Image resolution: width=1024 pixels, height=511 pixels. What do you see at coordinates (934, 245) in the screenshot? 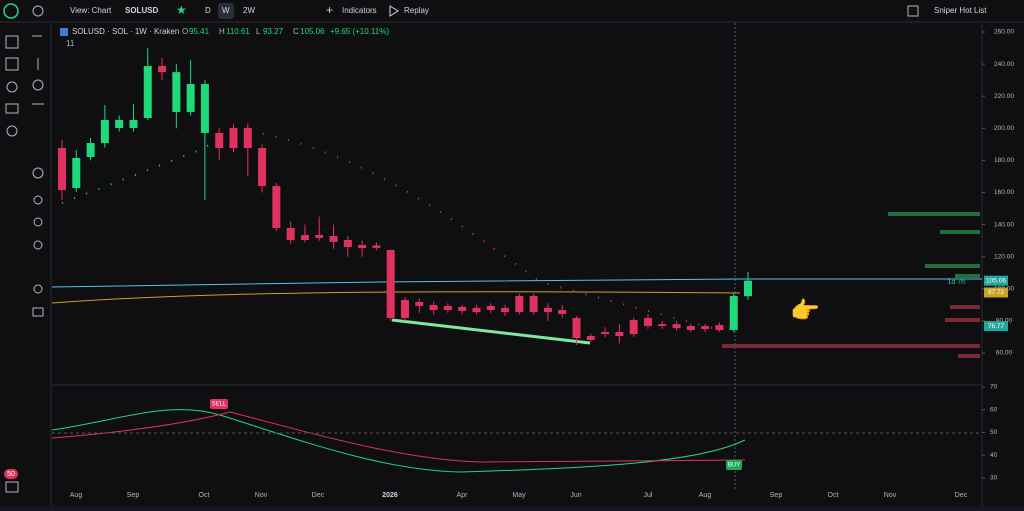
I see `volume-profile` at bounding box center [934, 245].